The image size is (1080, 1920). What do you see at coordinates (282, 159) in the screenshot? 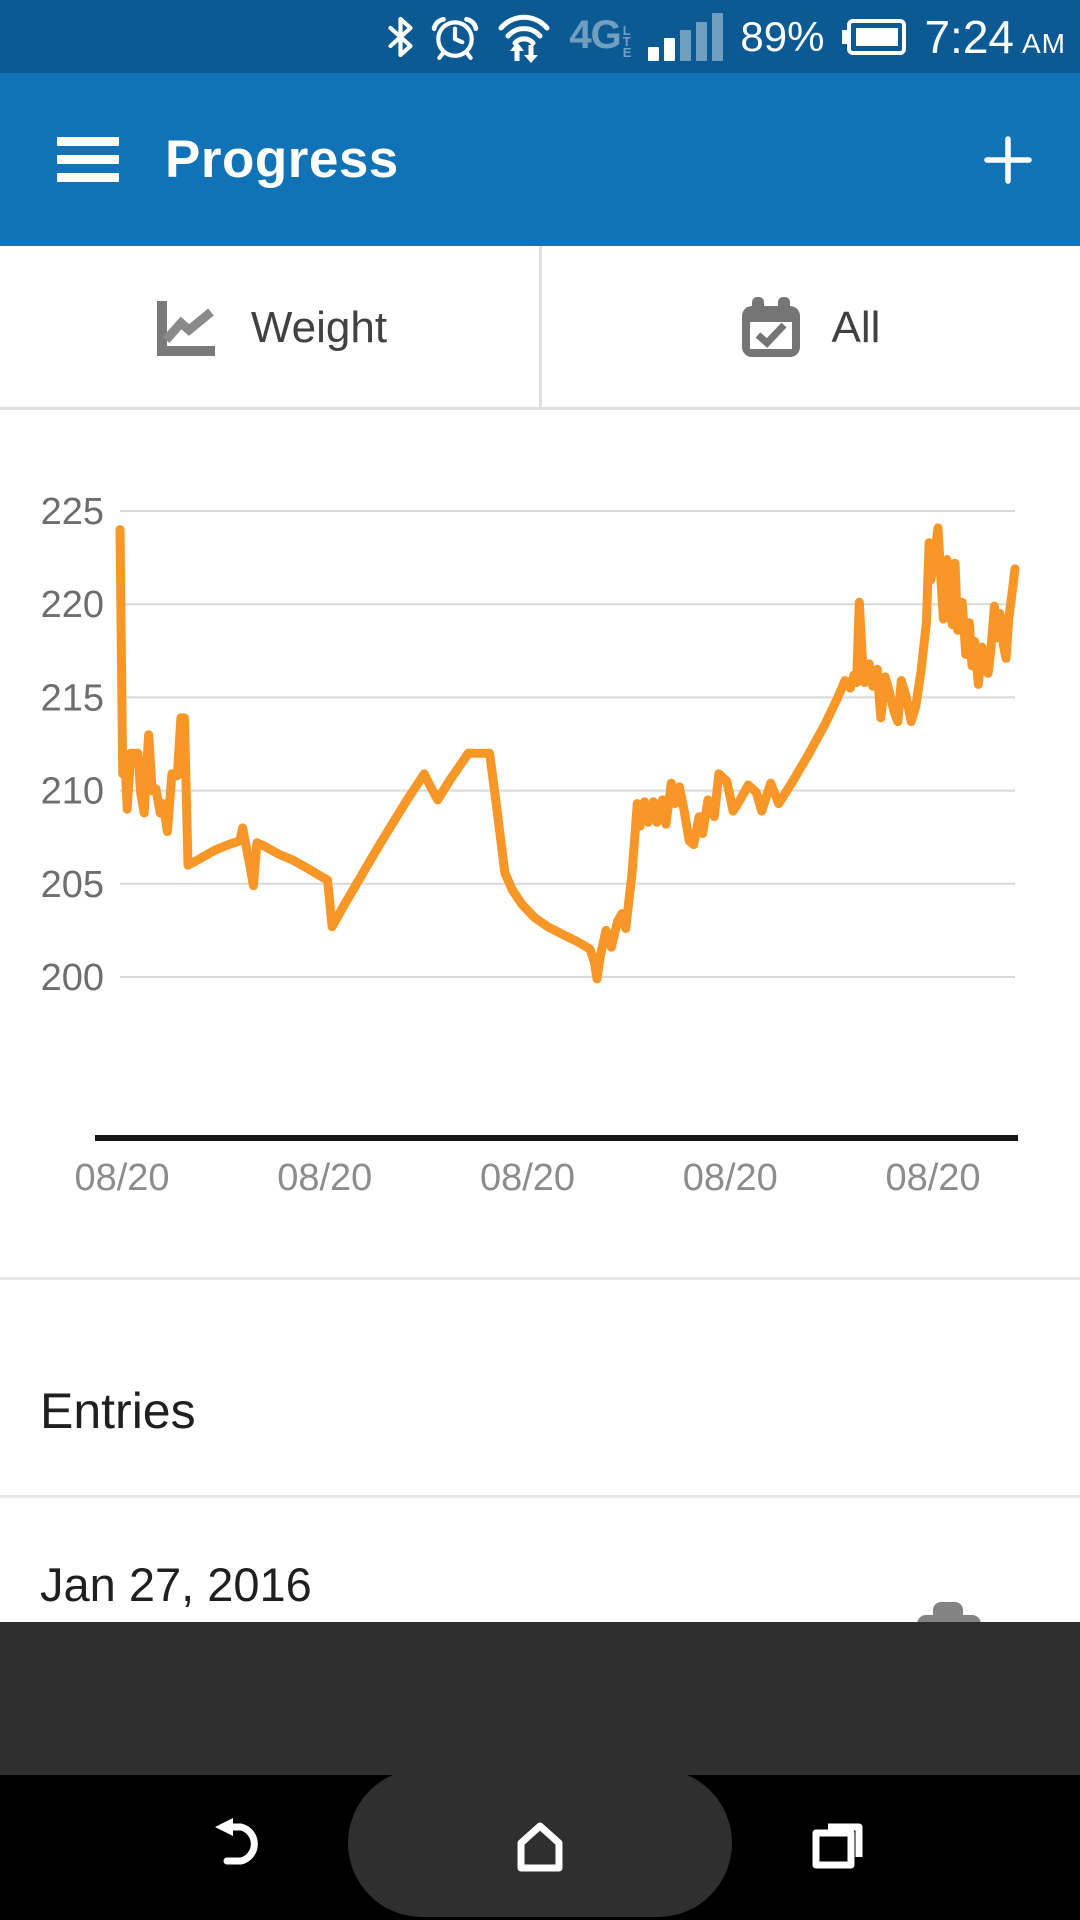
I see `page-title: Progress` at bounding box center [282, 159].